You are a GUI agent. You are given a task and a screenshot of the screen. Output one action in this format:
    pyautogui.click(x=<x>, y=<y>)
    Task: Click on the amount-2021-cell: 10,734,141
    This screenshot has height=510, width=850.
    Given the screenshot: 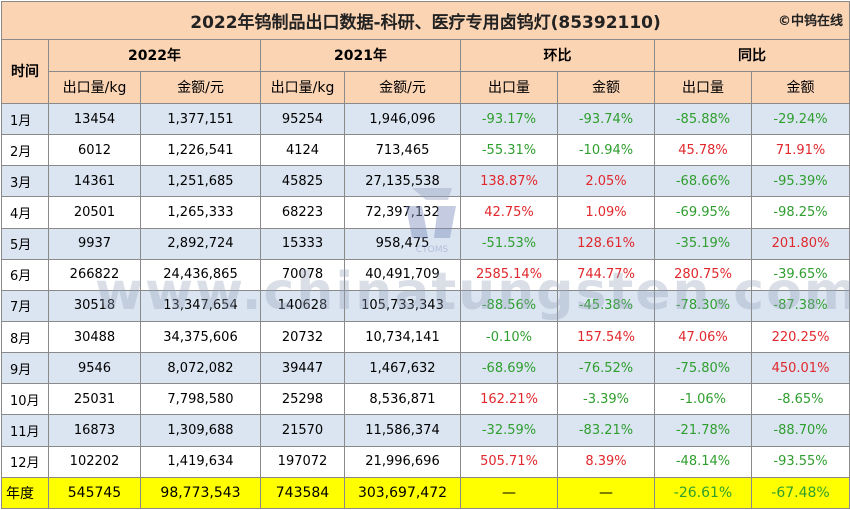 What is the action you would take?
    pyautogui.click(x=402, y=337)
    